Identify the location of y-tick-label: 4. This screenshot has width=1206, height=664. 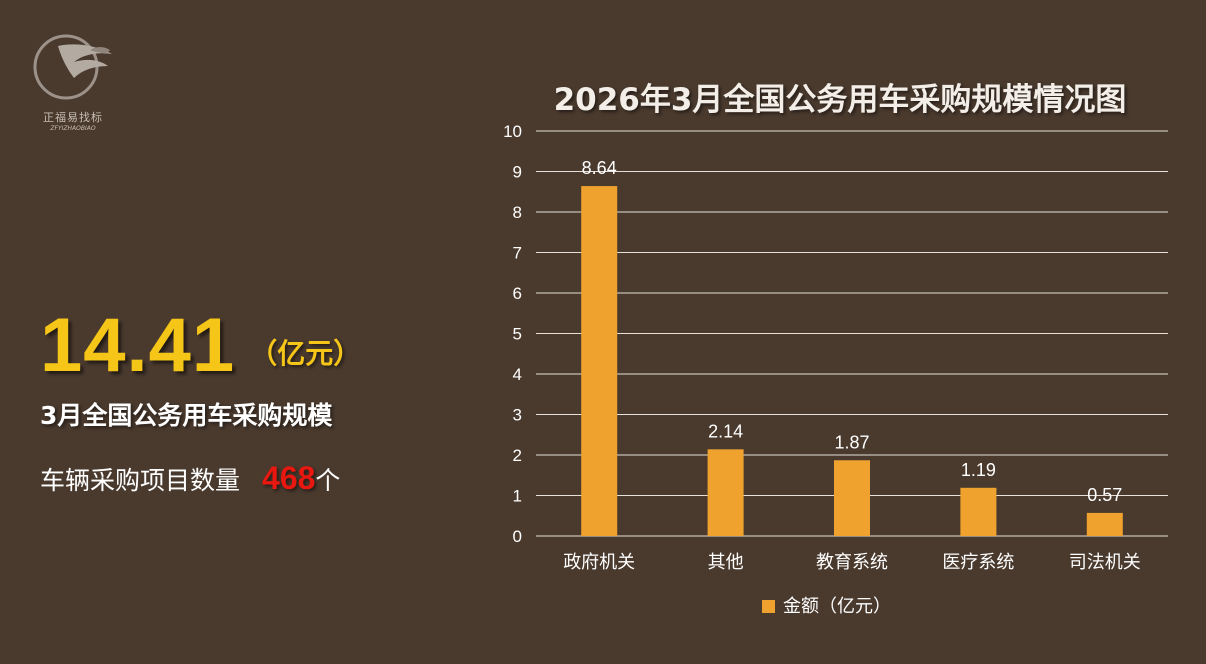
(517, 374).